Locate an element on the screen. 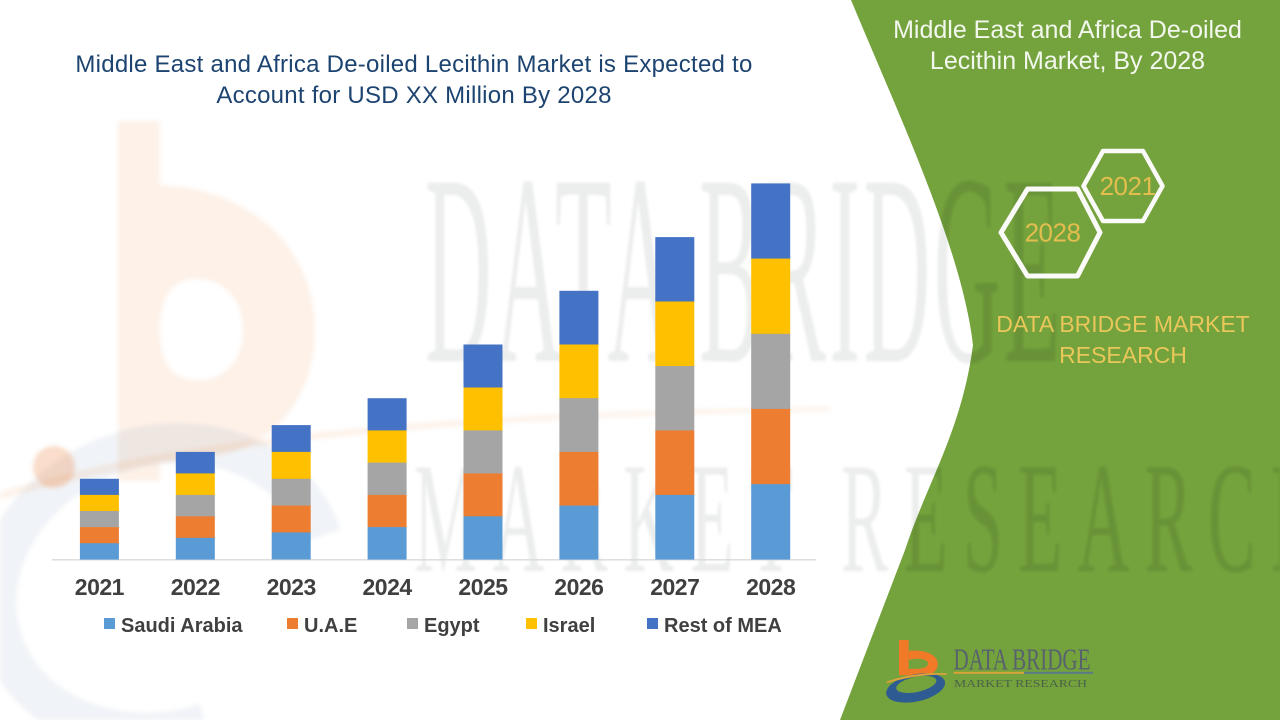 The width and height of the screenshot is (1280, 720). svg-text: 2028 is located at coordinates (1053, 233).